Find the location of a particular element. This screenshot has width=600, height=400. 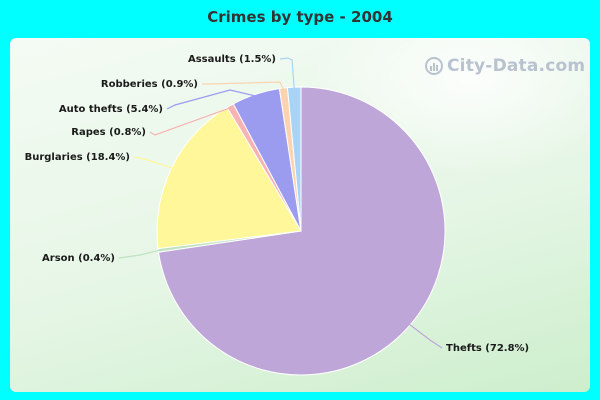

slice-label-2: Burglaries (18.4%) is located at coordinates (77, 157).